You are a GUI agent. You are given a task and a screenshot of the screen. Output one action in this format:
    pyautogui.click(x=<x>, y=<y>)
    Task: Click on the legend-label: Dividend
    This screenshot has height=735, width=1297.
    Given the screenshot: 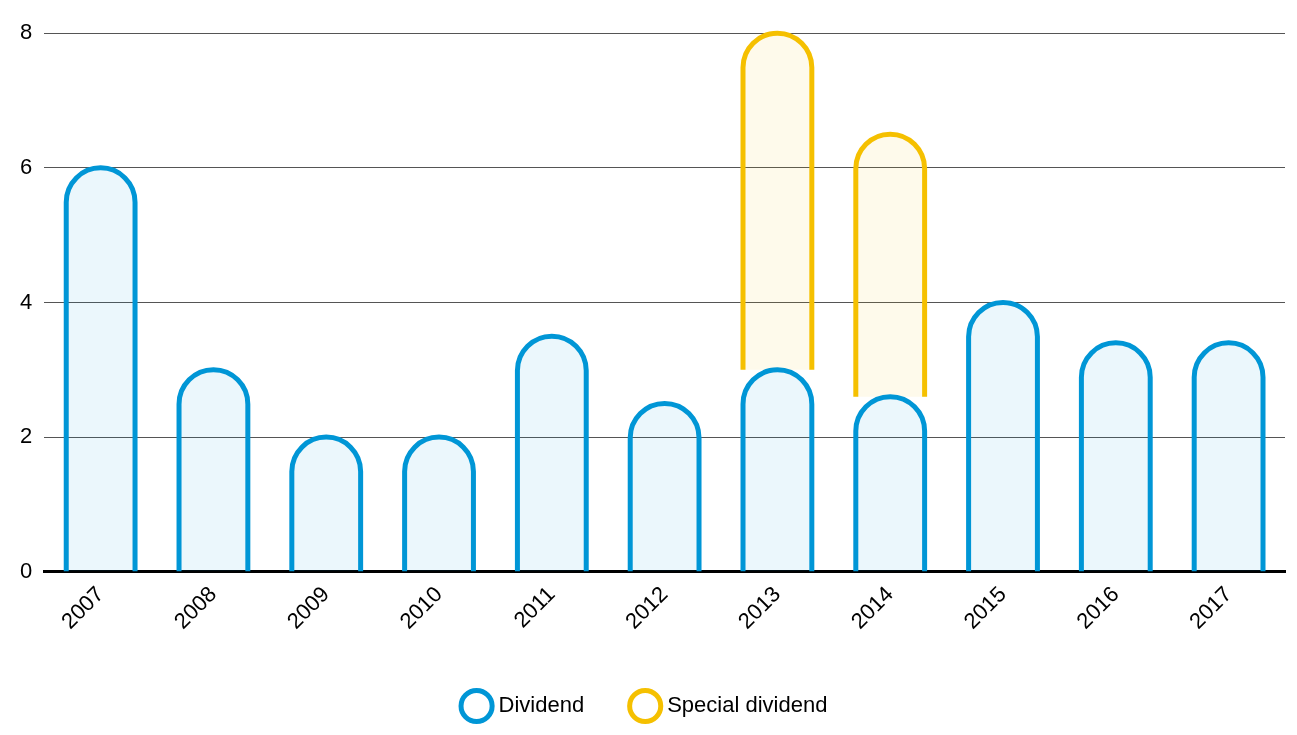 What is the action you would take?
    pyautogui.click(x=541, y=705)
    